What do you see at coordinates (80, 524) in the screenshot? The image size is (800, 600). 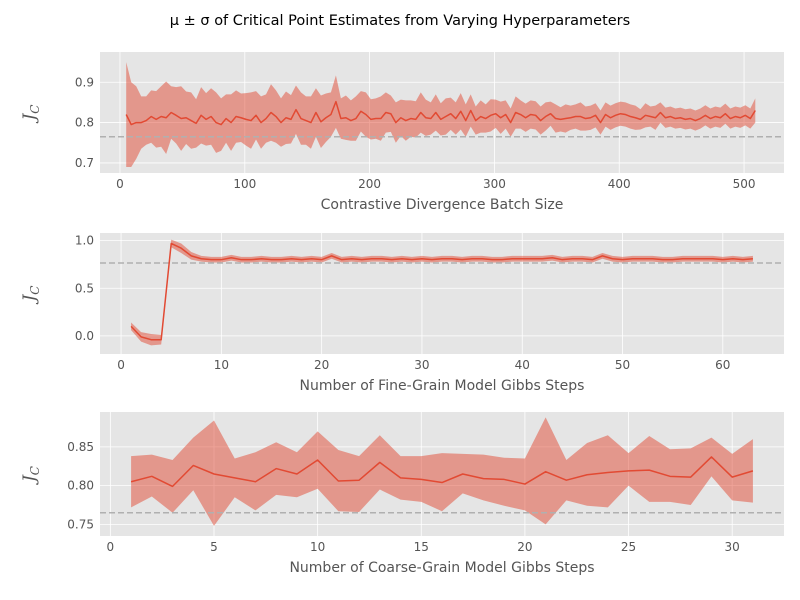 I see `y-tick-label: 0.75` at bounding box center [80, 524].